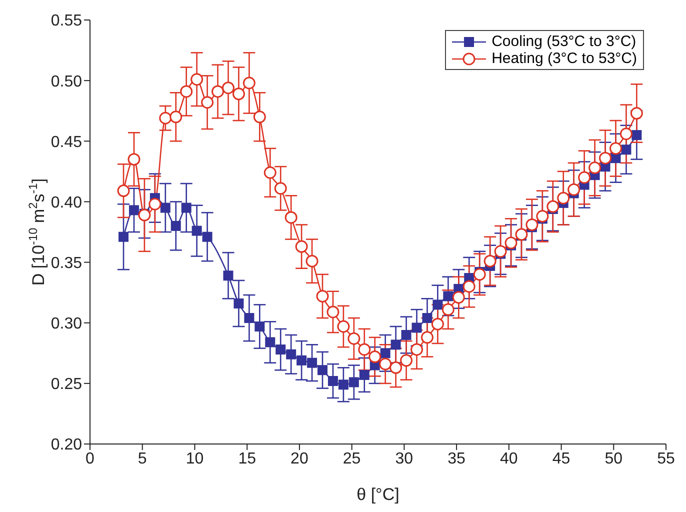 This screenshot has width=686, height=512. What do you see at coordinates (299, 459) in the screenshot?
I see `x-tick-label: 20` at bounding box center [299, 459].